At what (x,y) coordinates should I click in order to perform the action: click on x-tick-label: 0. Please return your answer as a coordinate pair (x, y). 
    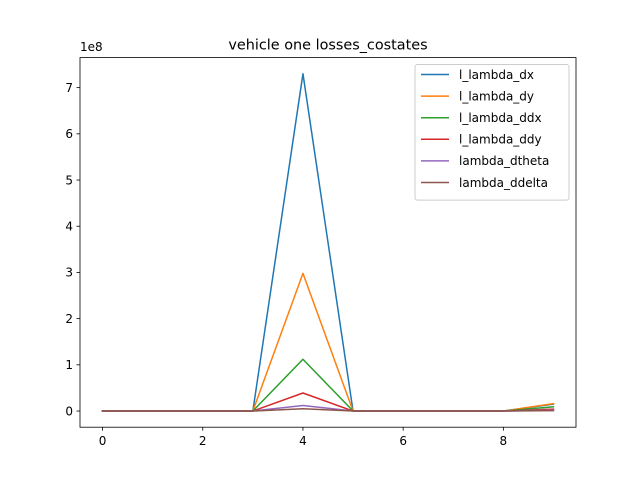
    Looking at the image, I should click on (103, 441).